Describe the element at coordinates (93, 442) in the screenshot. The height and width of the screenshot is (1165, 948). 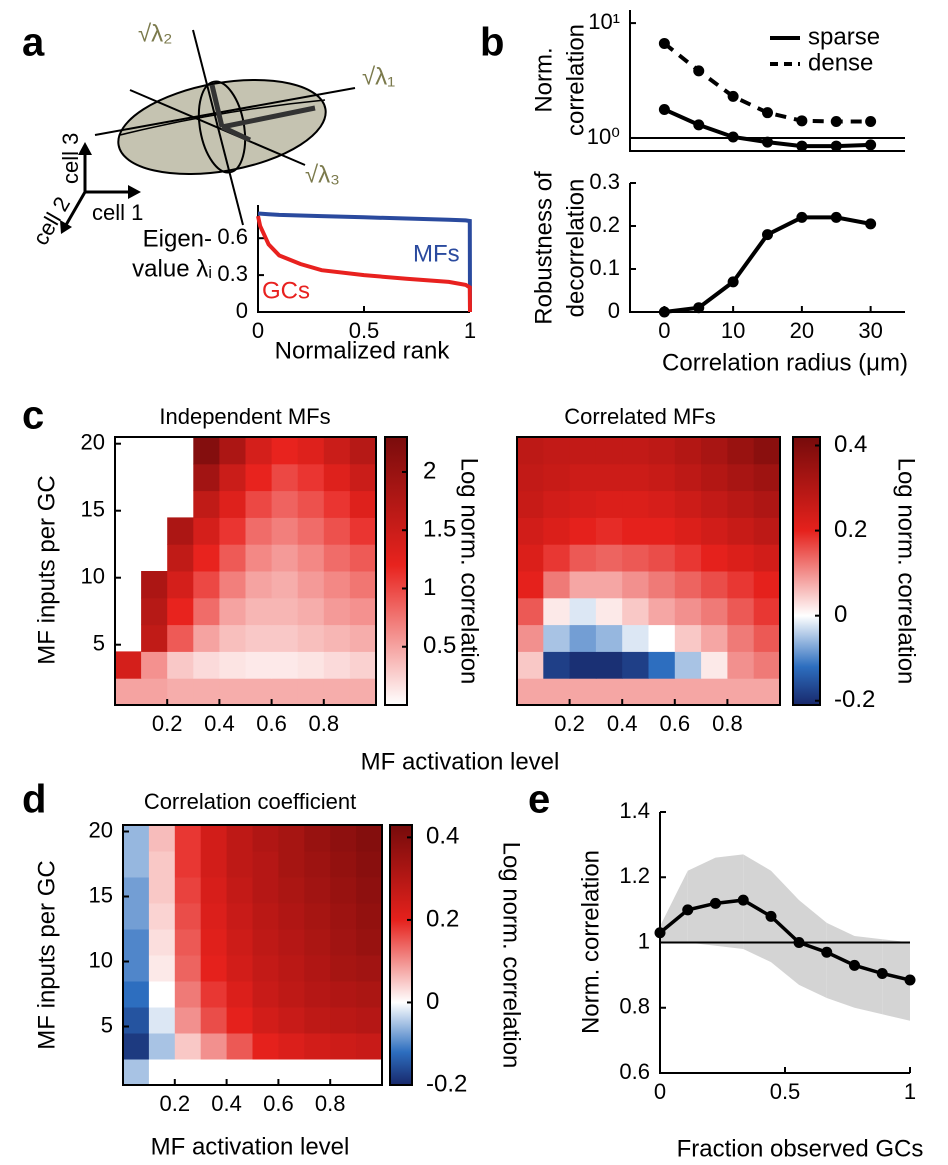
I see `y-tick-label: 20` at that location.